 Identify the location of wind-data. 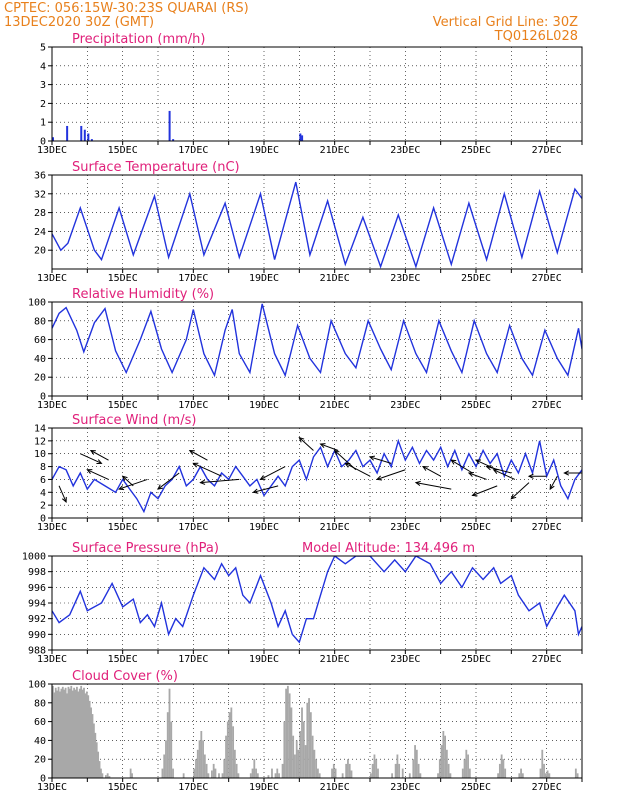
(317, 475).